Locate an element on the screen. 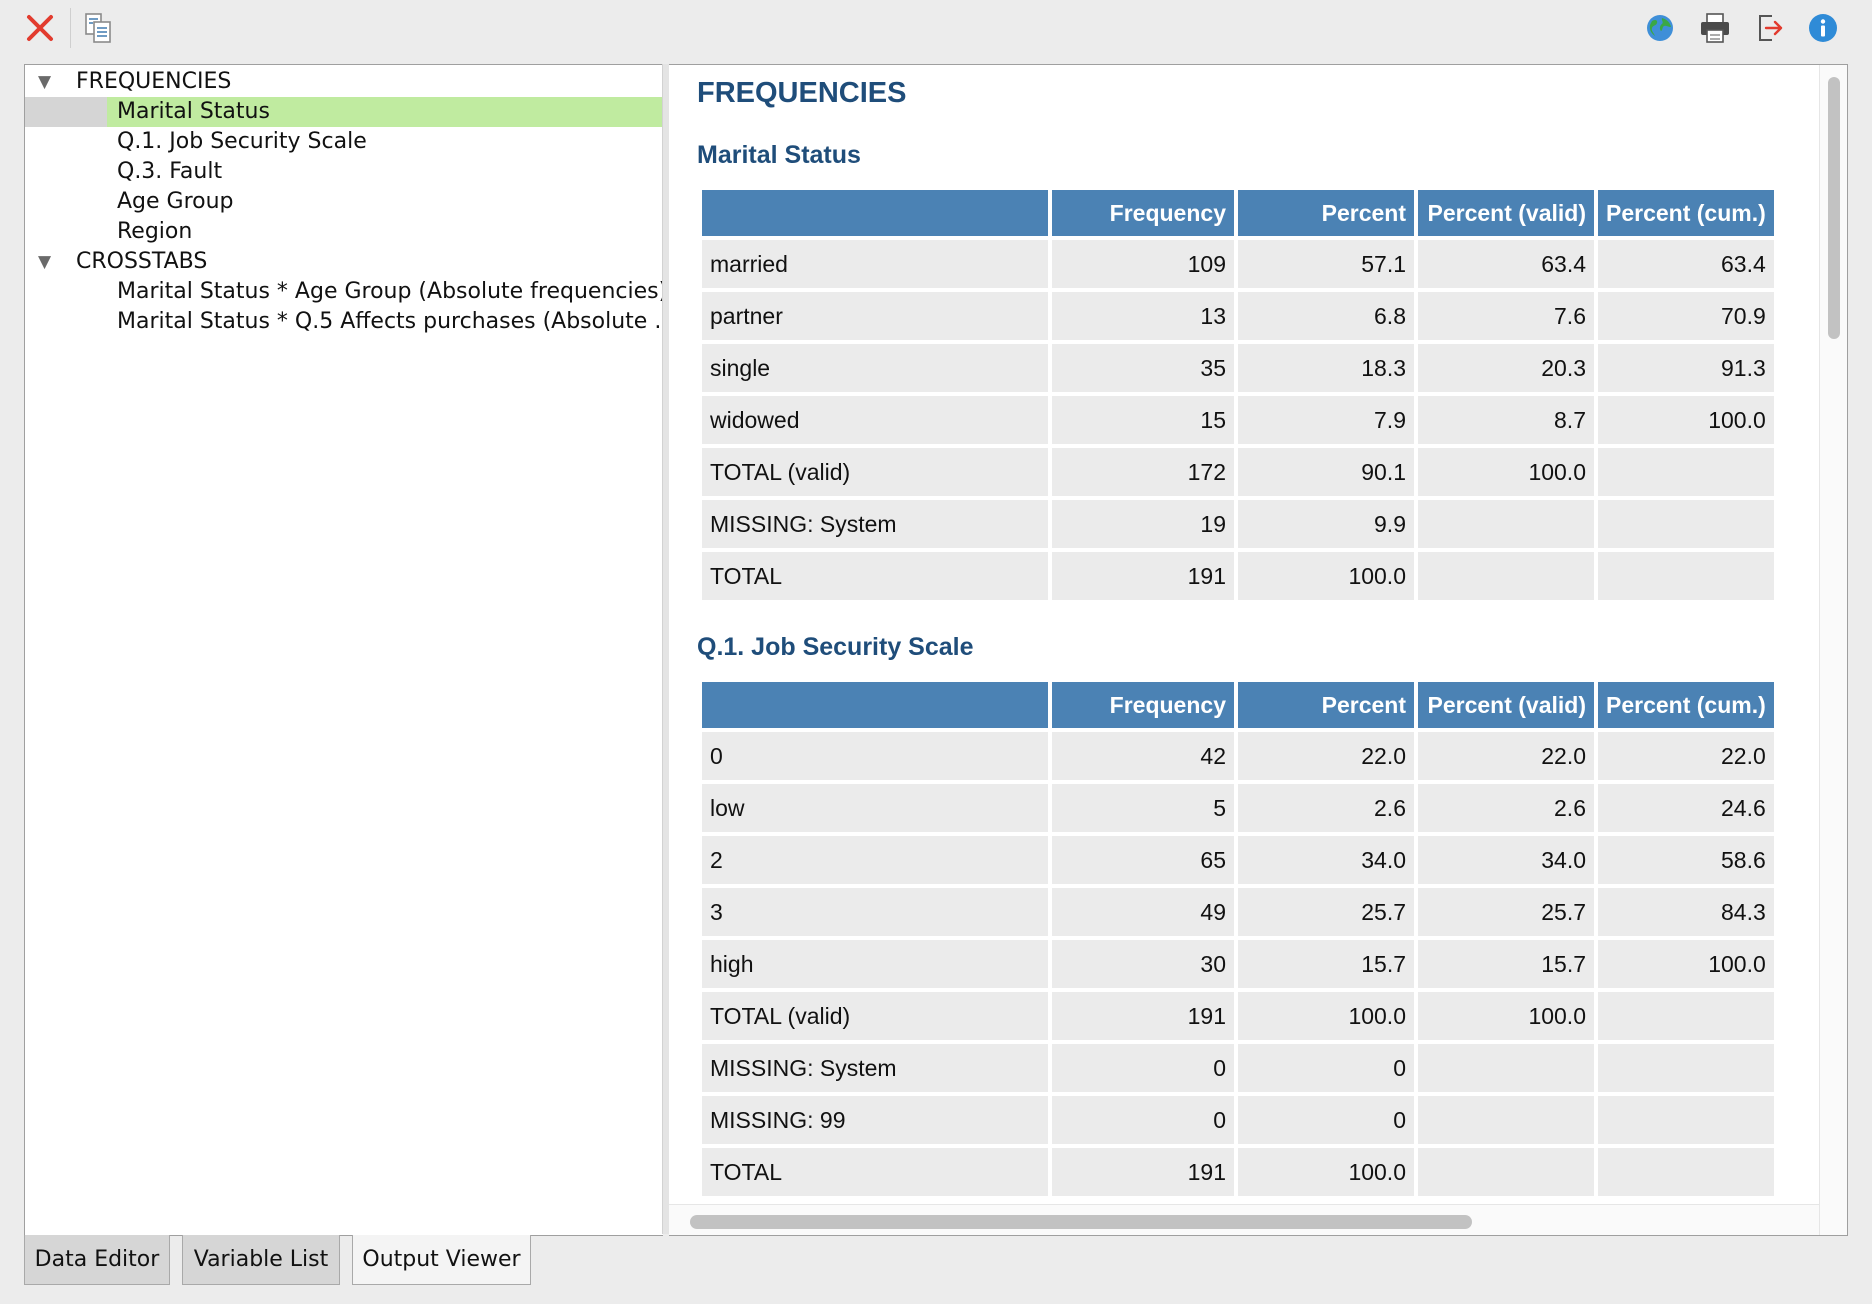  table-row: MISSING: 99 0 0 is located at coordinates (1238, 1120).